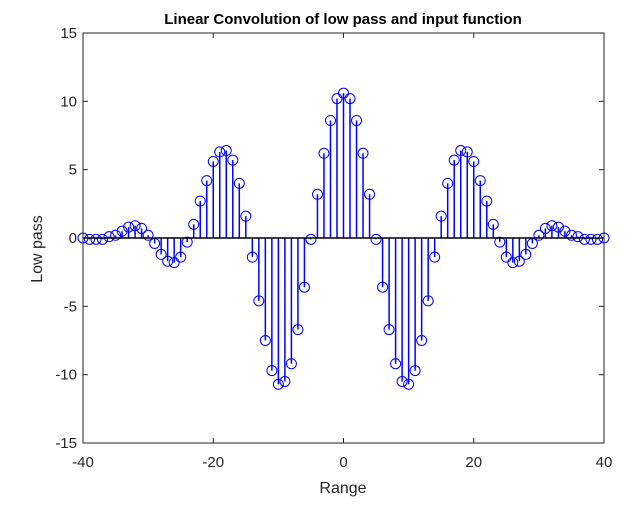  Describe the element at coordinates (604, 462) in the screenshot. I see `x-tick-label: 40` at that location.